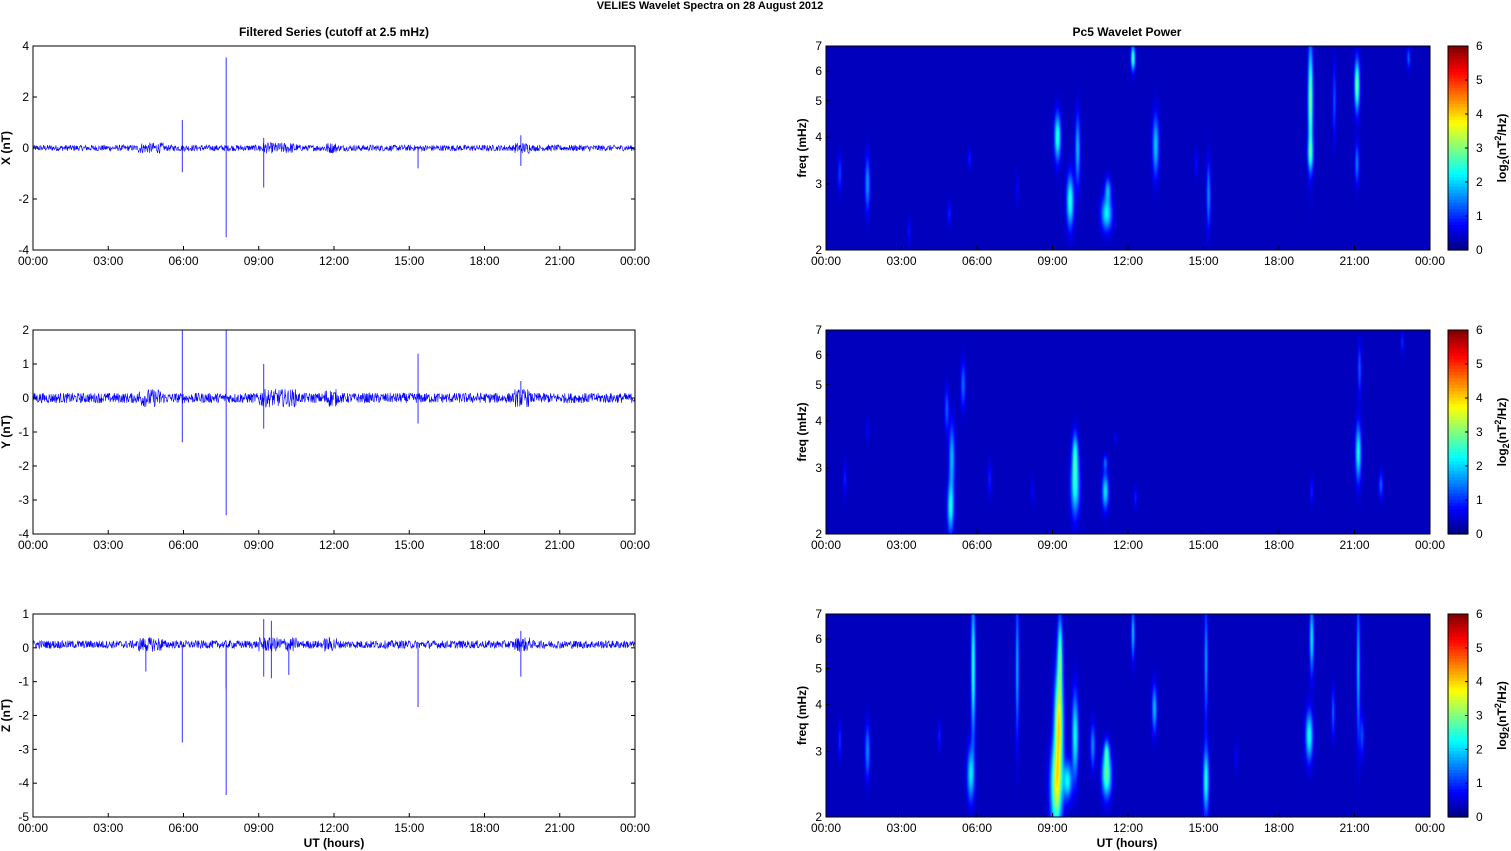 The image size is (1511, 851). What do you see at coordinates (1128, 545) in the screenshot?
I see `wp-x-tick-label: 12:00` at bounding box center [1128, 545].